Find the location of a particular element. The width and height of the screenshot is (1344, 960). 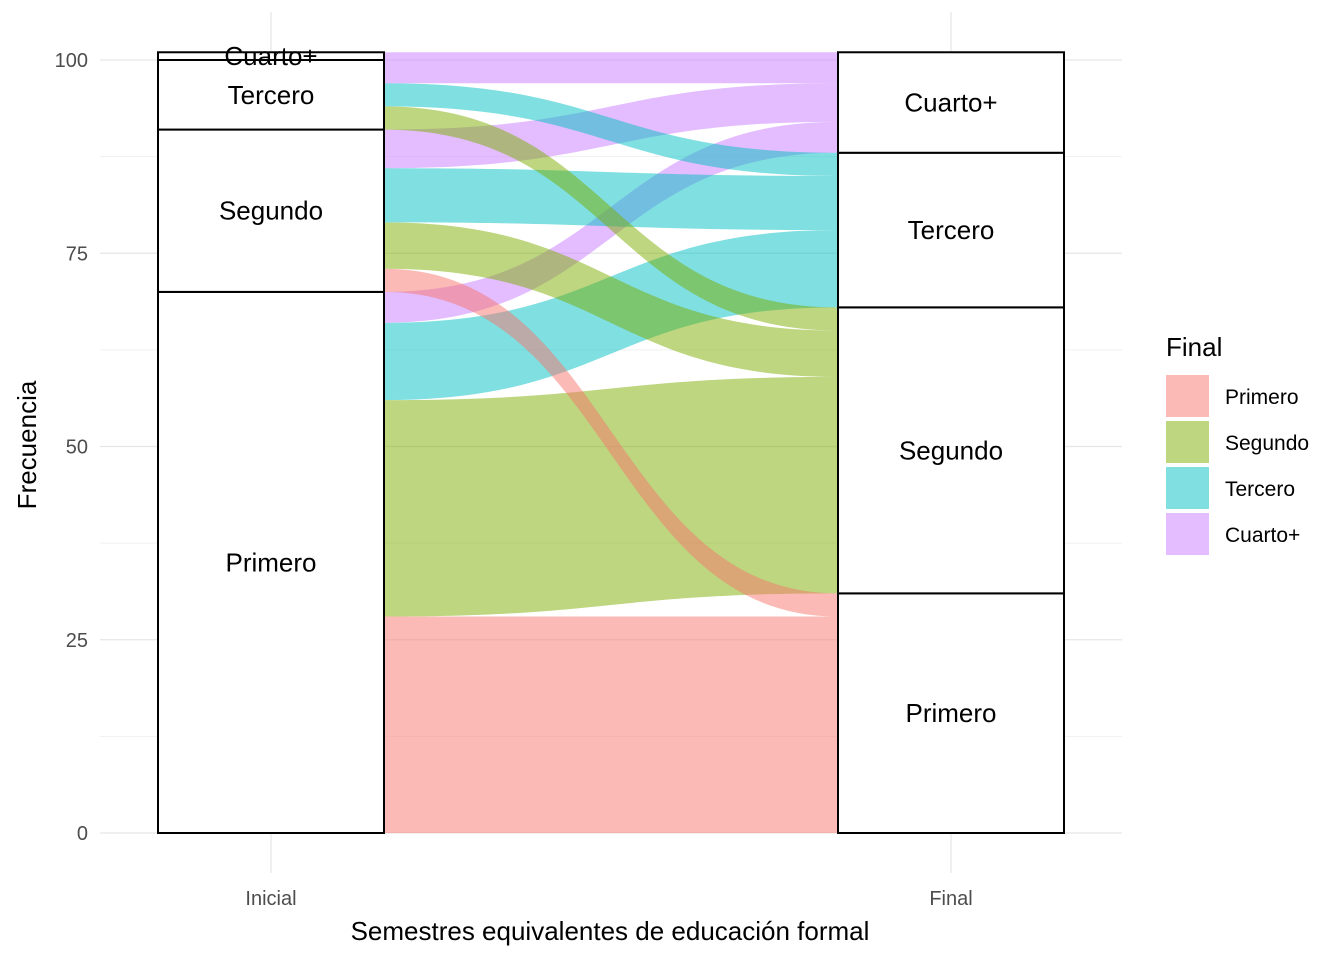

stratum-label-inicial-primero: Primero is located at coordinates (270, 562).